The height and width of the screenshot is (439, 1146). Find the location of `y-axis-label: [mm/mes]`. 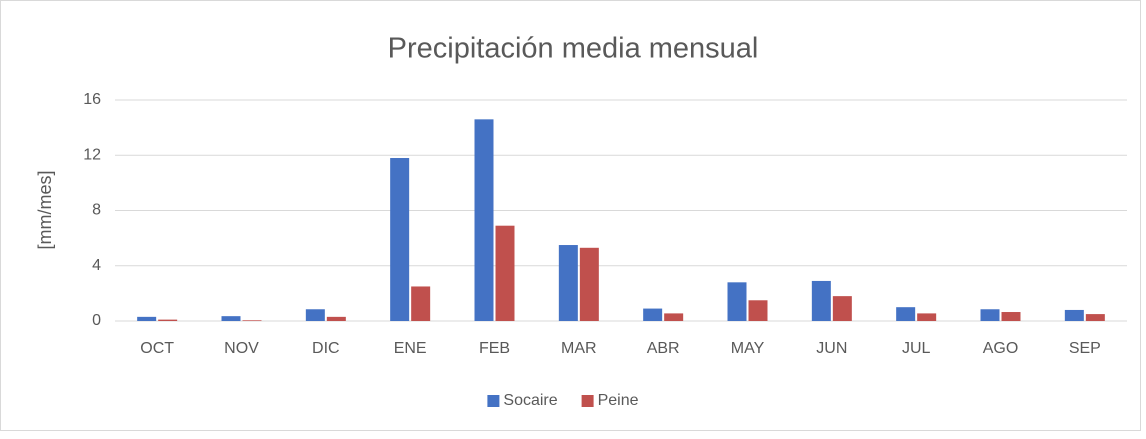

y-axis-label: [mm/mes] is located at coordinates (45, 210).